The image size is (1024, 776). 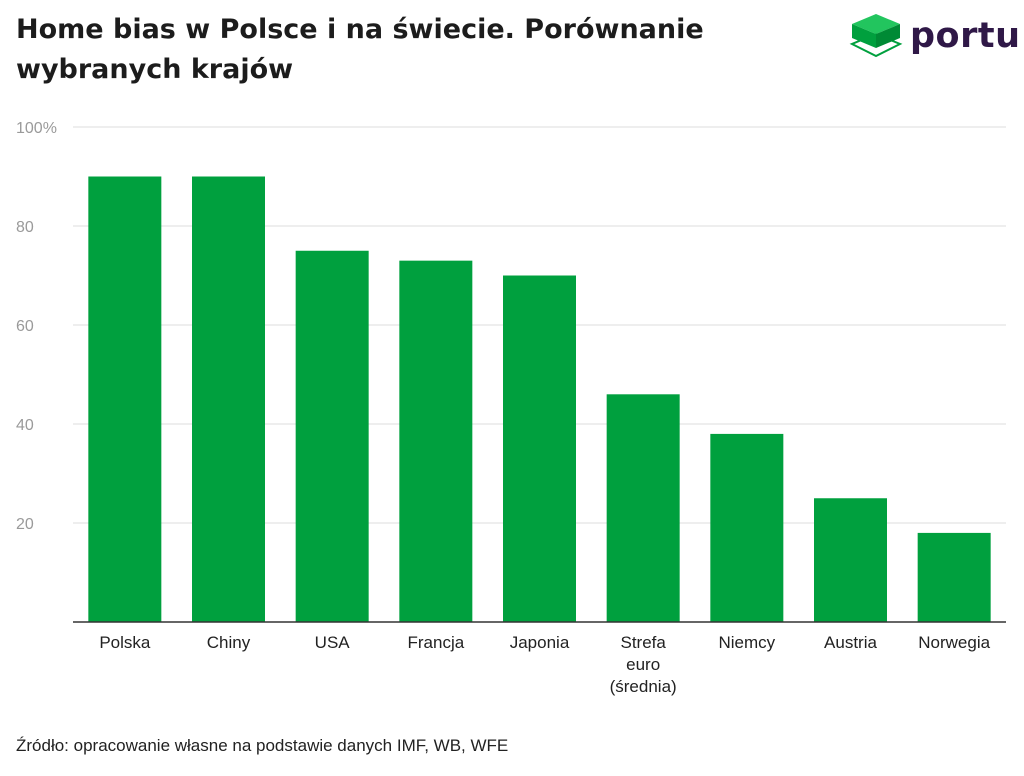 What do you see at coordinates (25, 524) in the screenshot?
I see `y-tick-label: 20` at bounding box center [25, 524].